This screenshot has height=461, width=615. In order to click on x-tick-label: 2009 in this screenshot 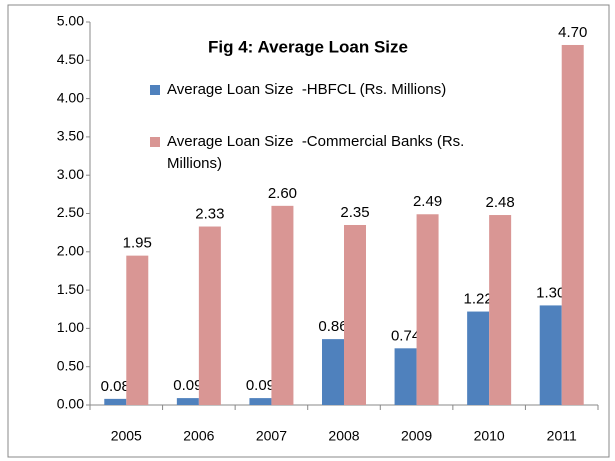, I will do `click(416, 436)`.